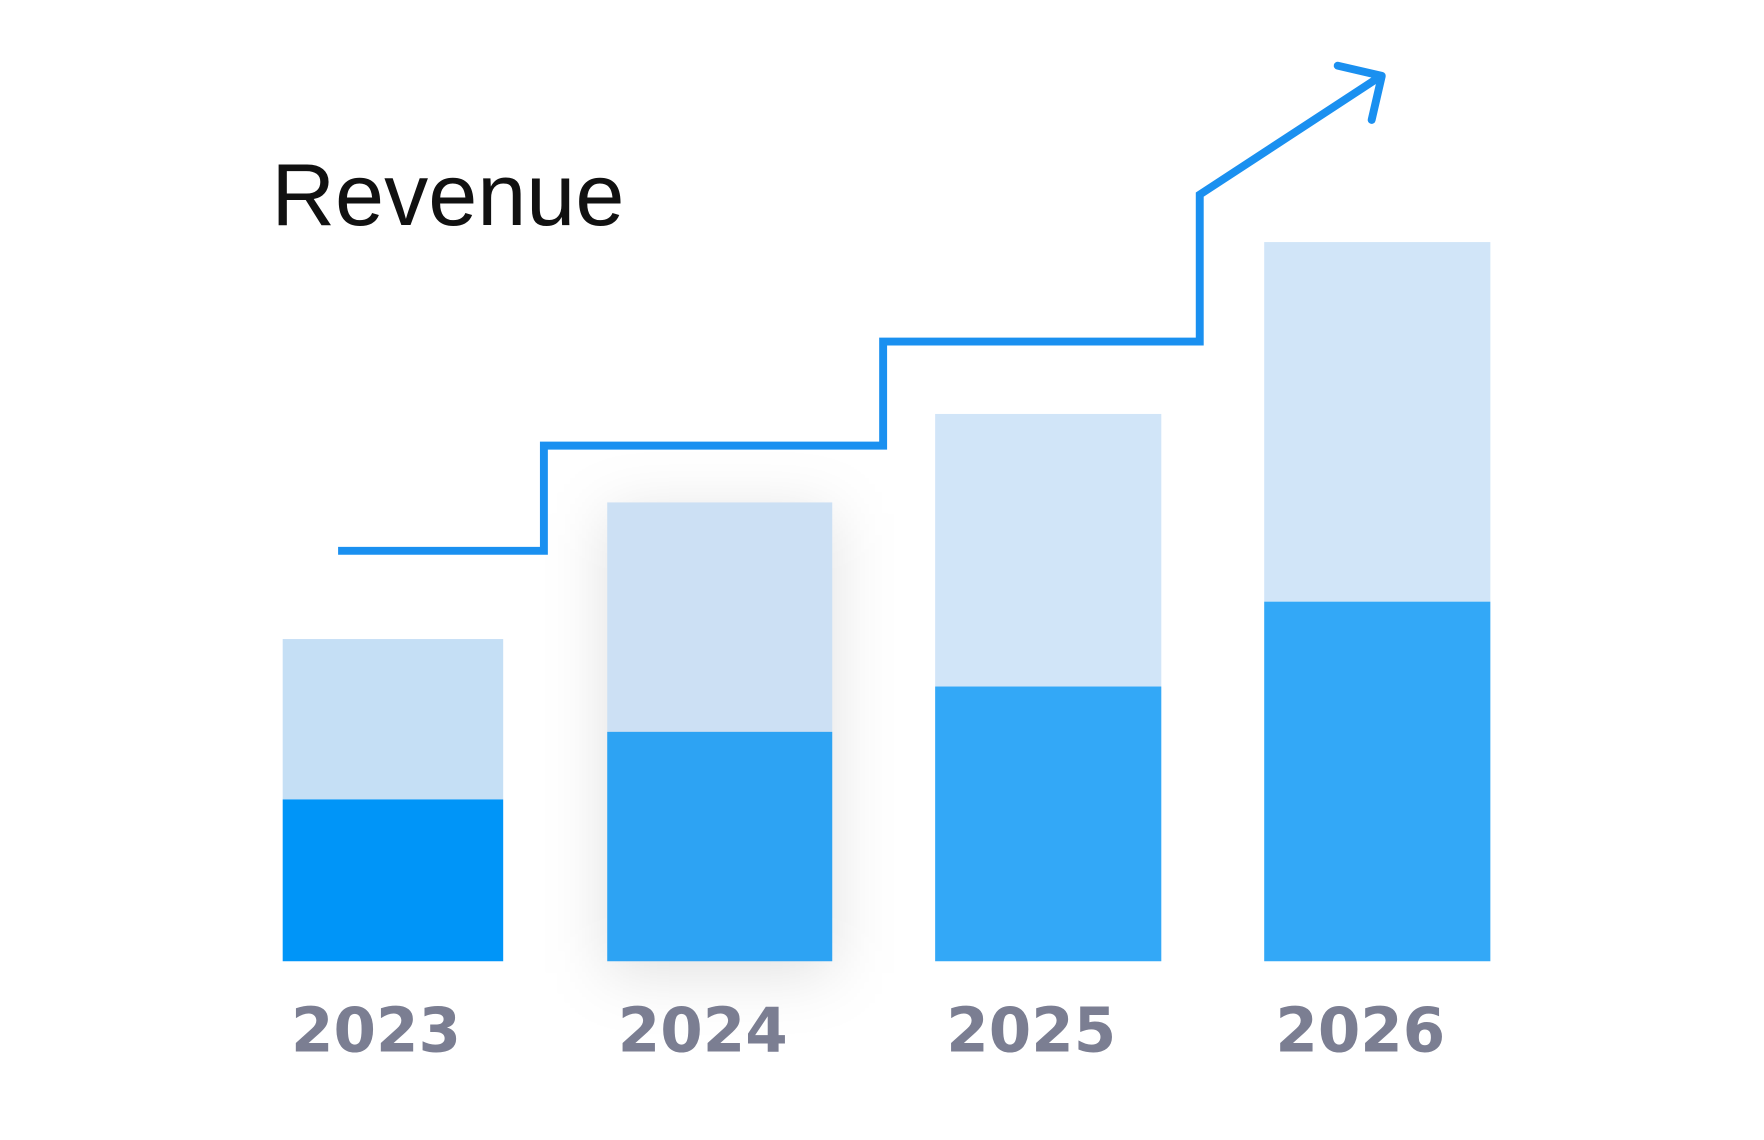 Image resolution: width=1764 pixels, height=1140 pixels. Describe the element at coordinates (1377, 422) in the screenshot. I see `bar-top-2026` at that location.